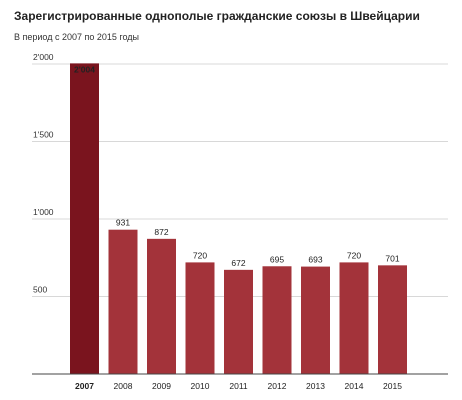  What do you see at coordinates (161, 386) in the screenshot?
I see `x-tick-label: 2009` at bounding box center [161, 386].